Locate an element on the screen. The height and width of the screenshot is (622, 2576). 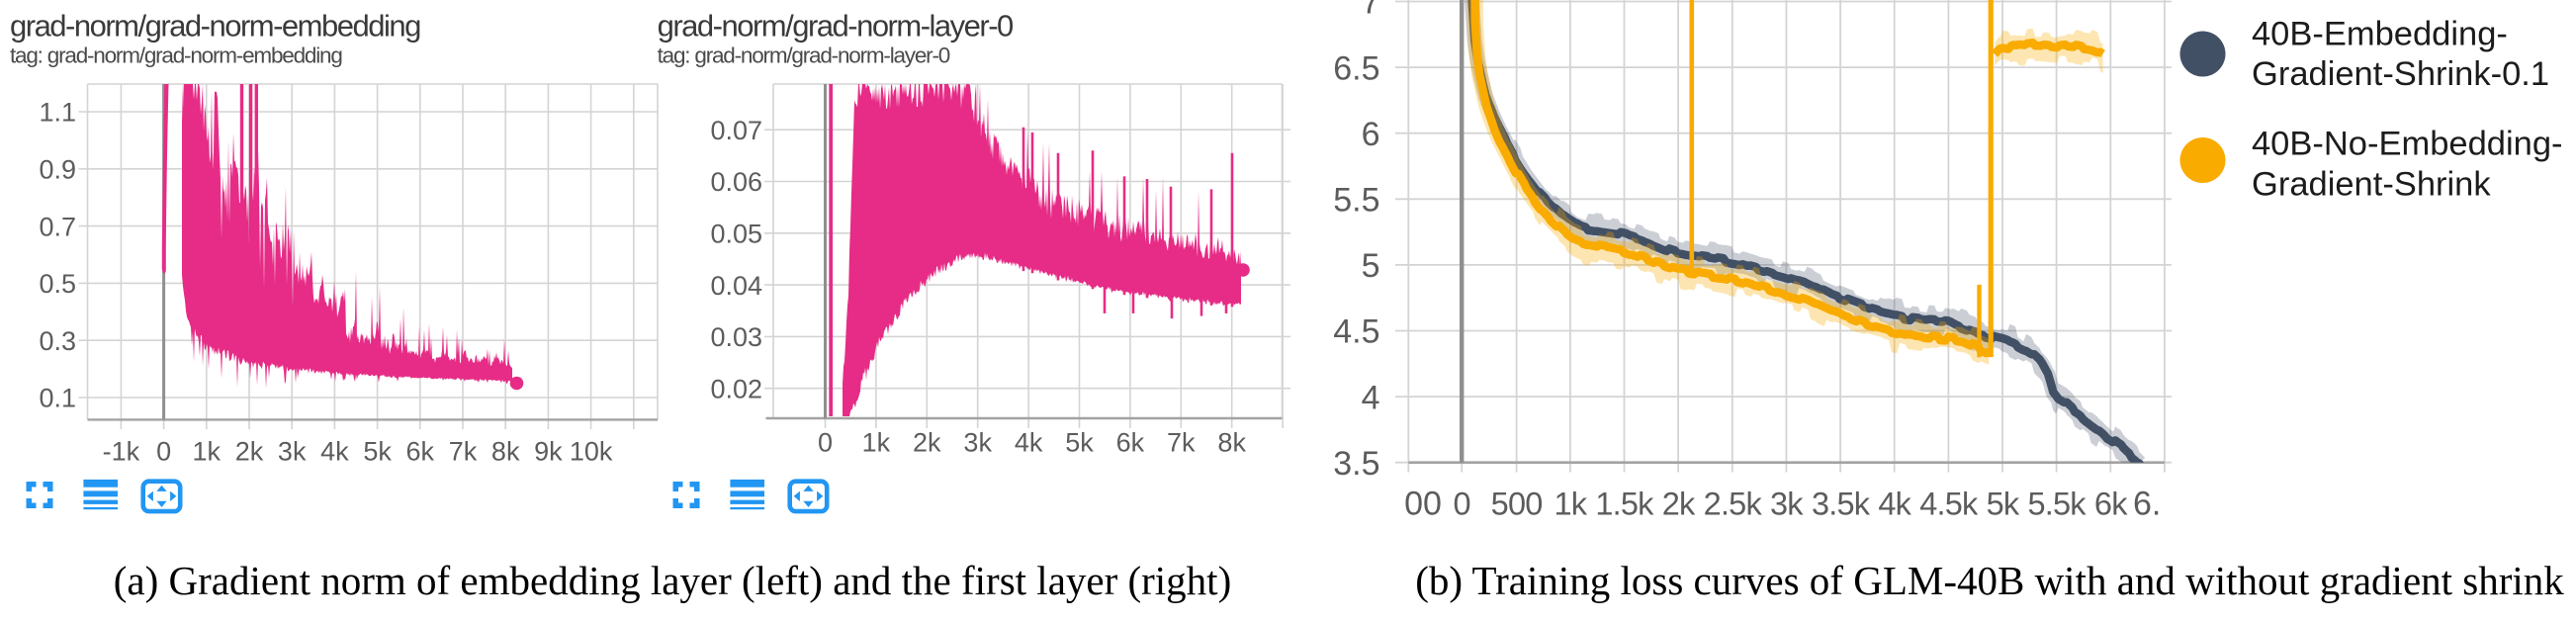
svg-text: 5 is located at coordinates (1371, 266).